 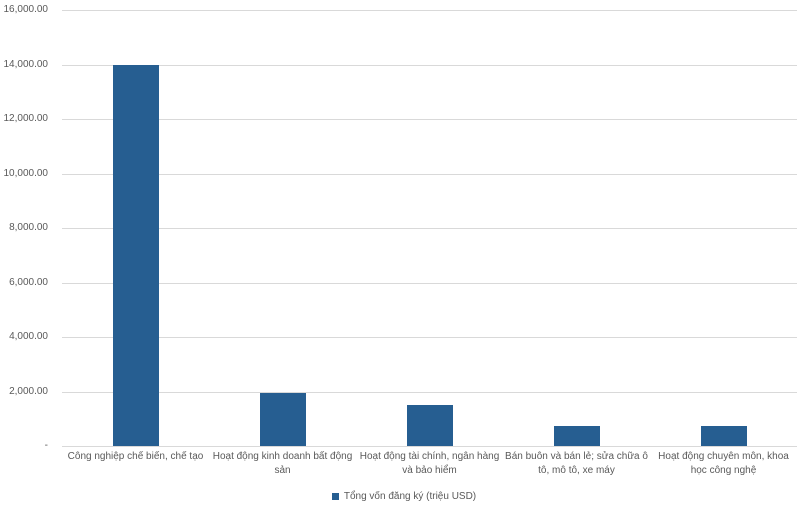 I want to click on y-axis-tick-label: 14,000.00, so click(x=26, y=64).